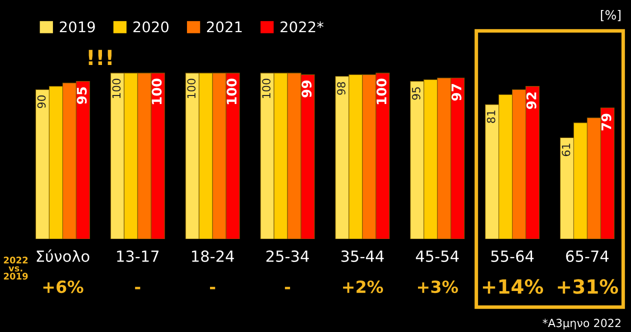 This screenshot has width=631, height=332. Describe the element at coordinates (287, 256) in the screenshot. I see `x-tick-label: 25-34` at that location.